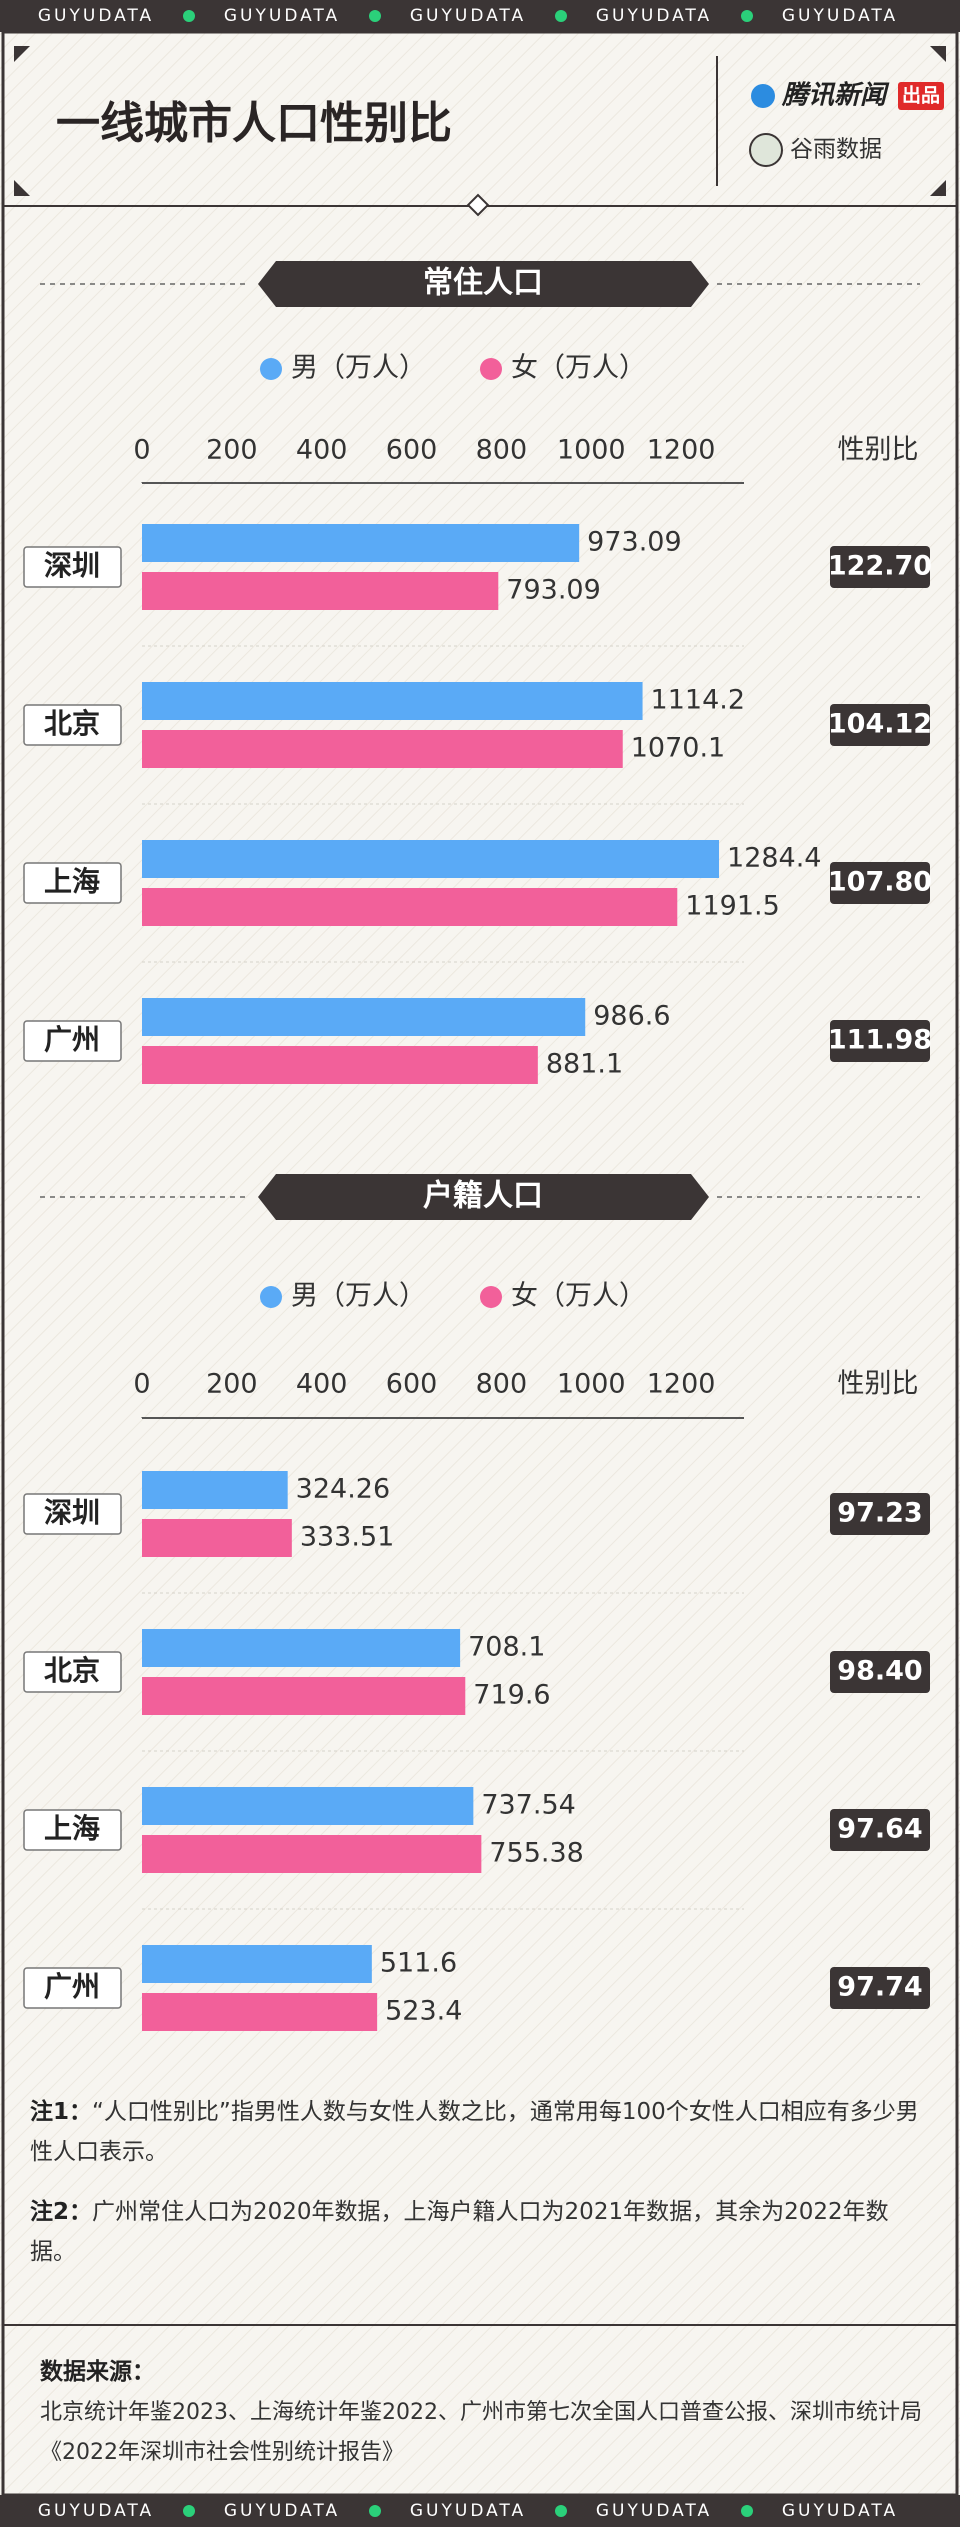  Describe the element at coordinates (631, 1016) in the screenshot. I see `value-label: 986.6` at that location.